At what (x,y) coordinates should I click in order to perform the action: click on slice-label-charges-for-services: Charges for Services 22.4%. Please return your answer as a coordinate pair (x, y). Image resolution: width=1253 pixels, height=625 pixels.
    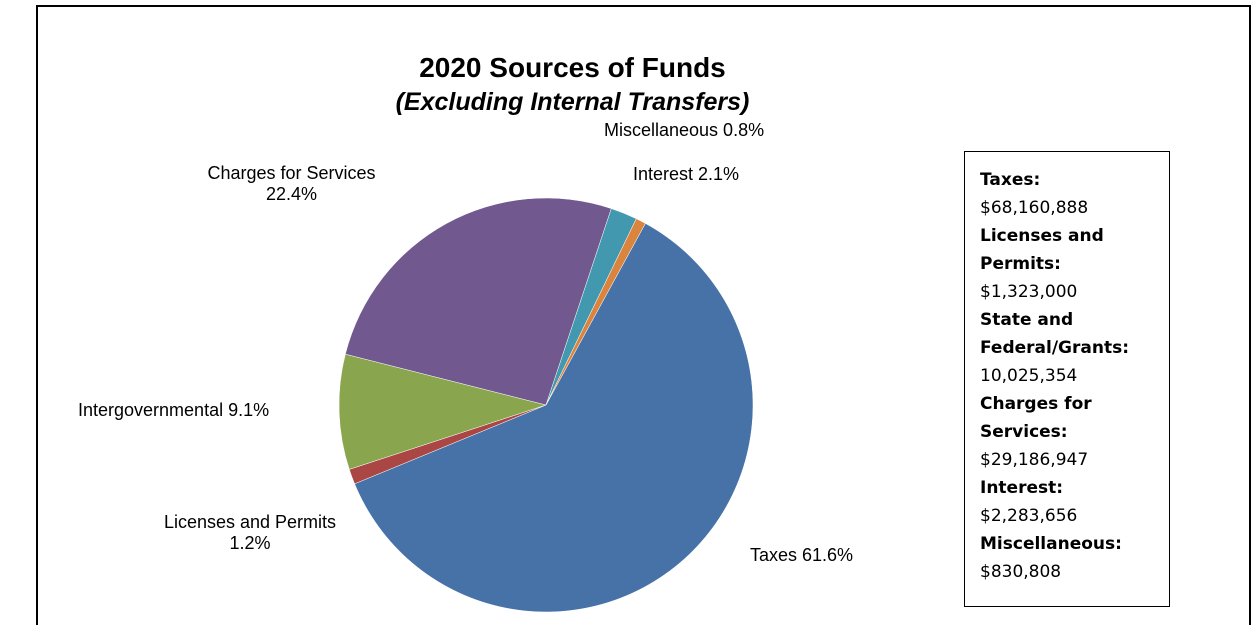
    Looking at the image, I should click on (291, 184).